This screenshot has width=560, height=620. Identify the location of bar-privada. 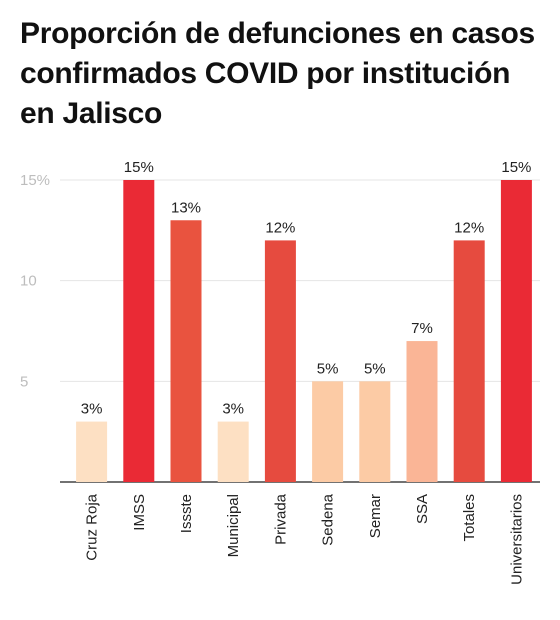
(280, 361).